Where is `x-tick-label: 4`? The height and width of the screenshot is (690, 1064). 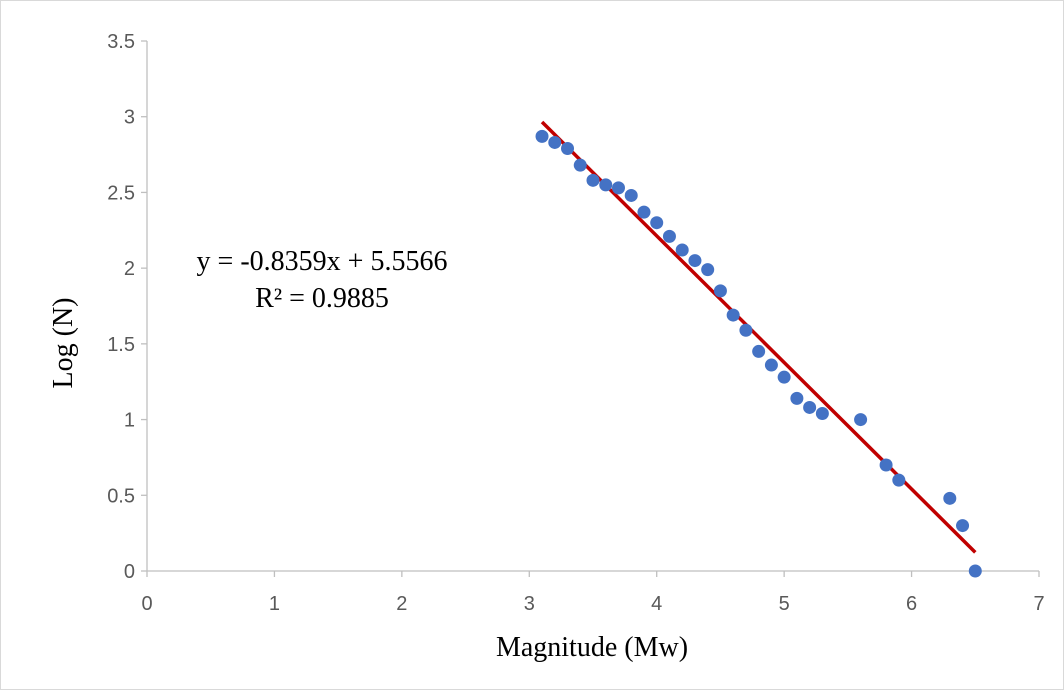 x-tick-label: 4 is located at coordinates (656, 604).